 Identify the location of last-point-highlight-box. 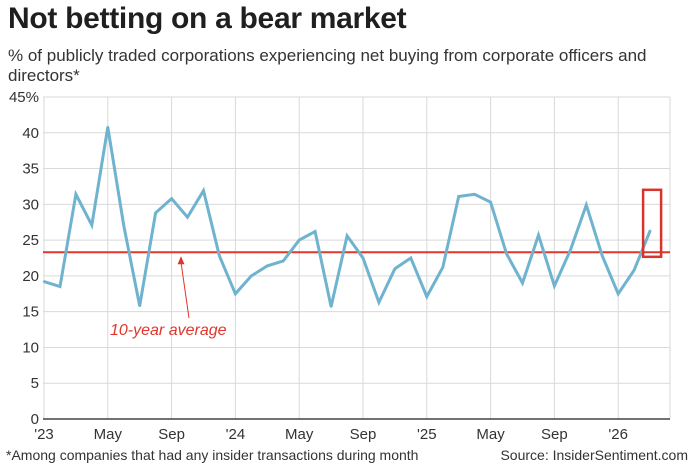
(652, 223).